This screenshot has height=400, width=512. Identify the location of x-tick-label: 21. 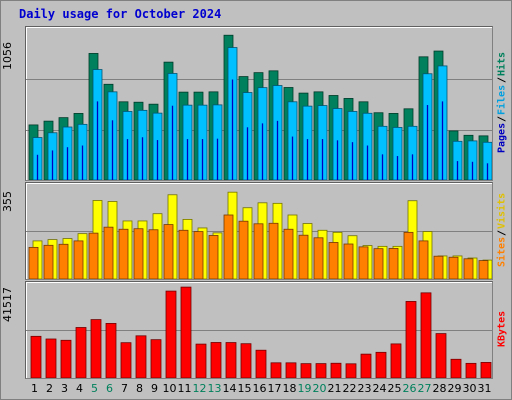
(334, 388).